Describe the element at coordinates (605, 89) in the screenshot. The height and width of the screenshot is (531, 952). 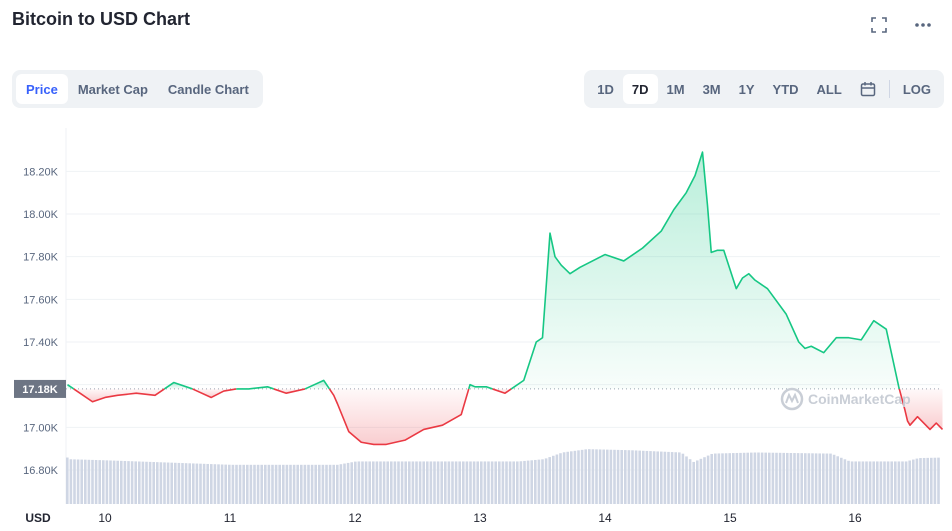
I see `range-1d: 1D` at that location.